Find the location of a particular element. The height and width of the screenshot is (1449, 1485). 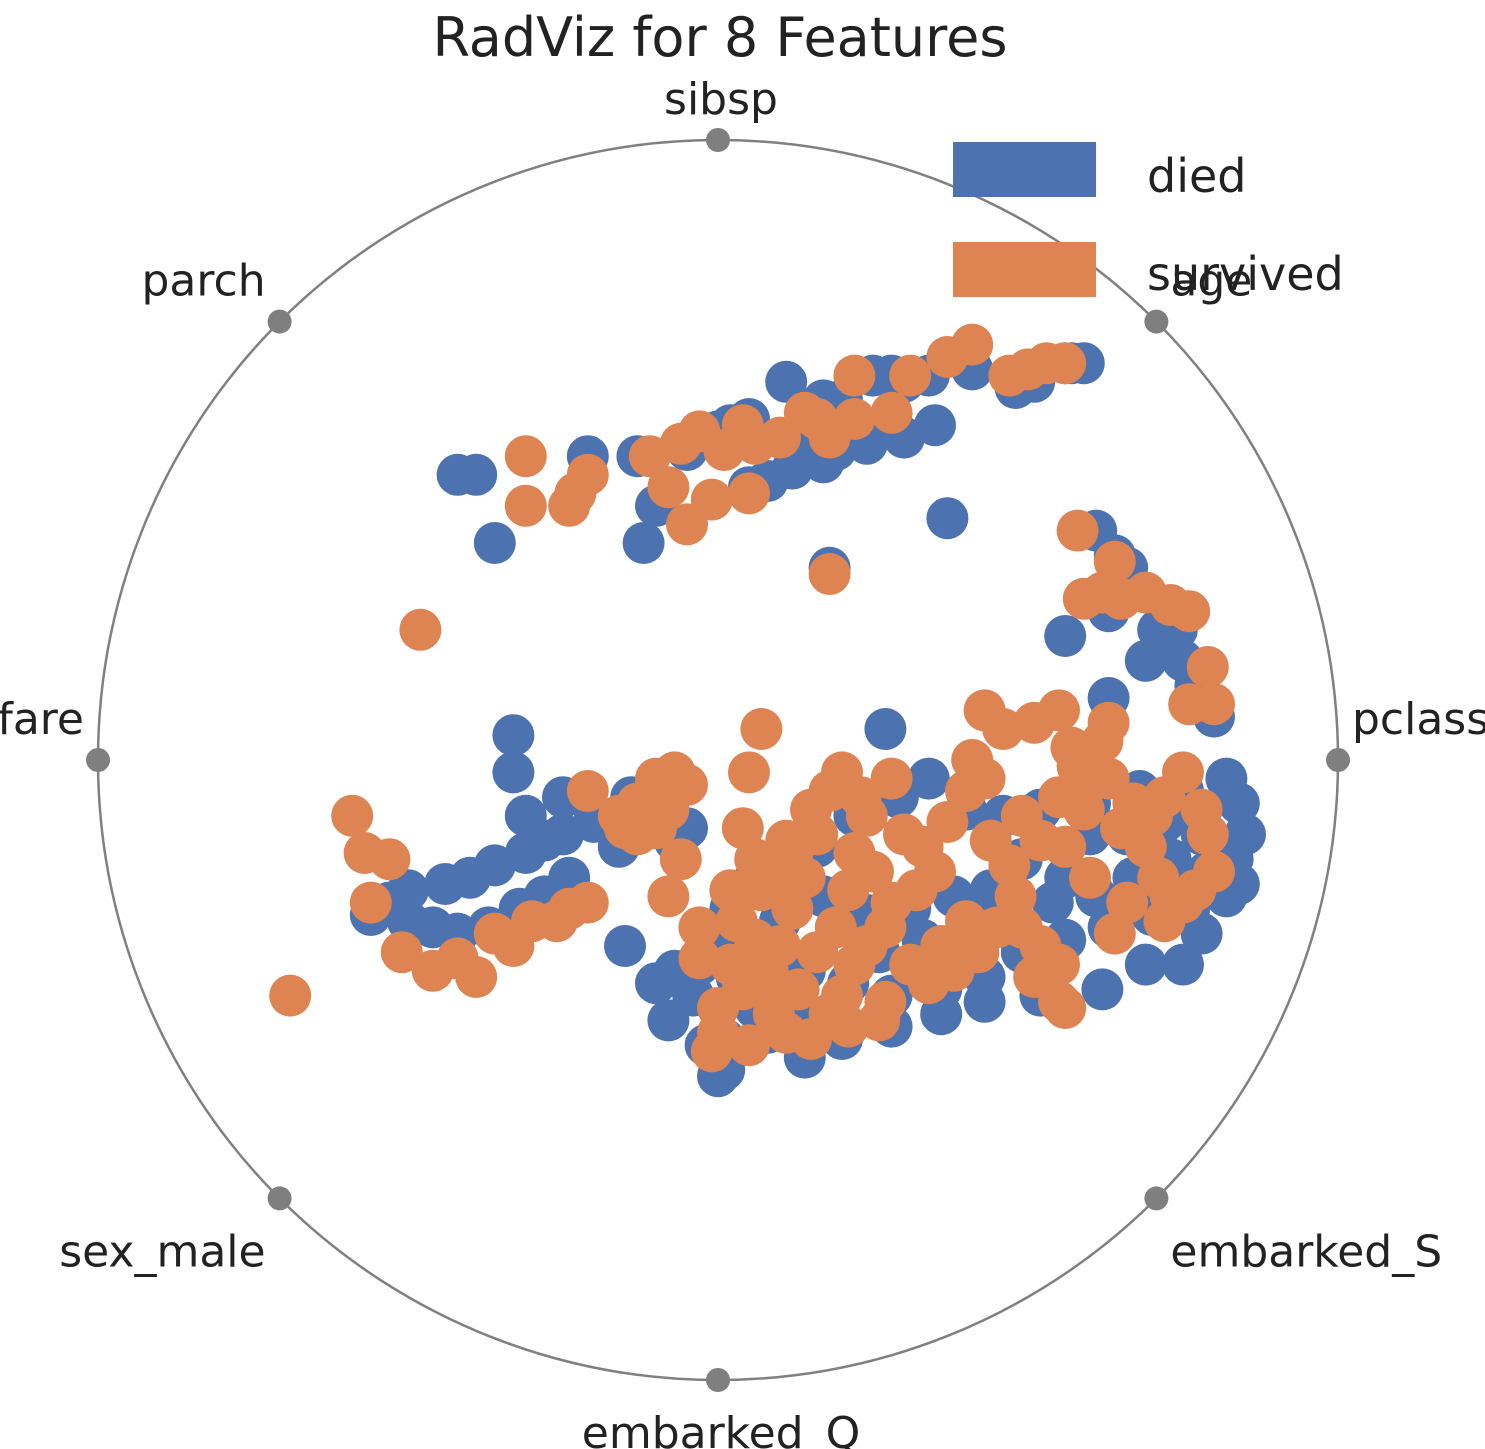

anchor-label-parch: parch is located at coordinates (204, 281).